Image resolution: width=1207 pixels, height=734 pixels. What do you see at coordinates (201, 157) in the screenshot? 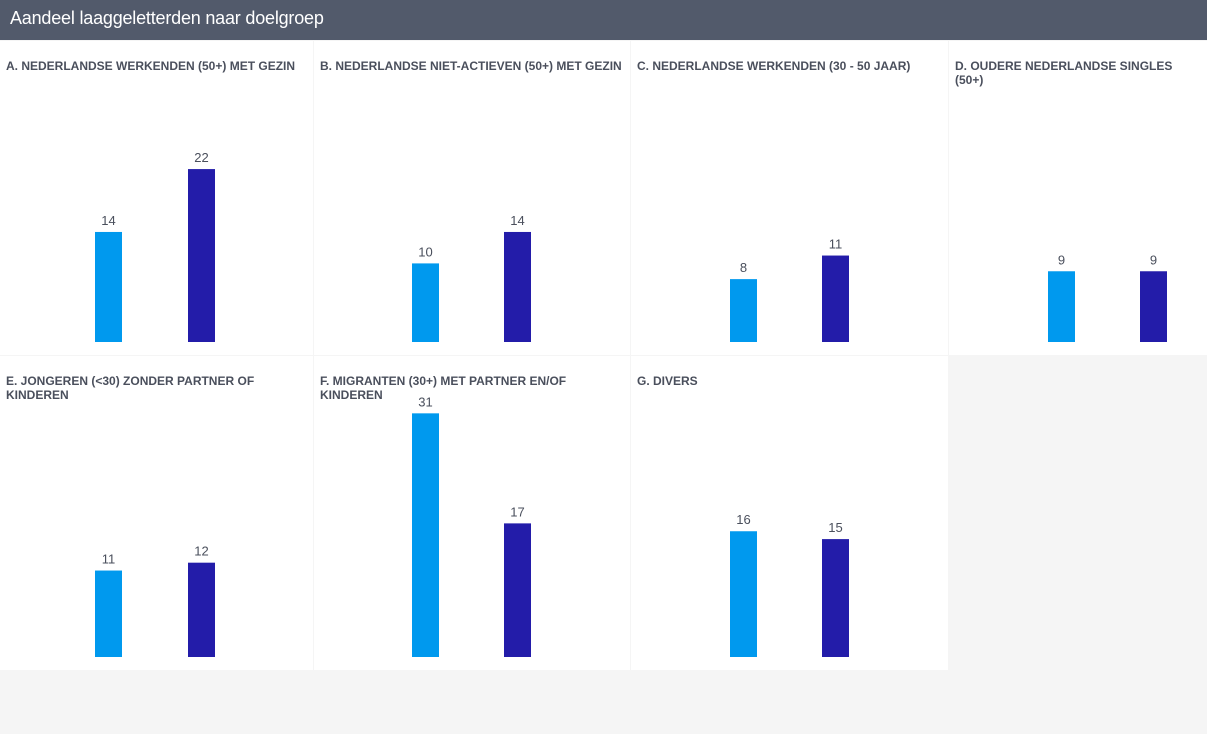
I see `bar-value-label: 22` at bounding box center [201, 157].